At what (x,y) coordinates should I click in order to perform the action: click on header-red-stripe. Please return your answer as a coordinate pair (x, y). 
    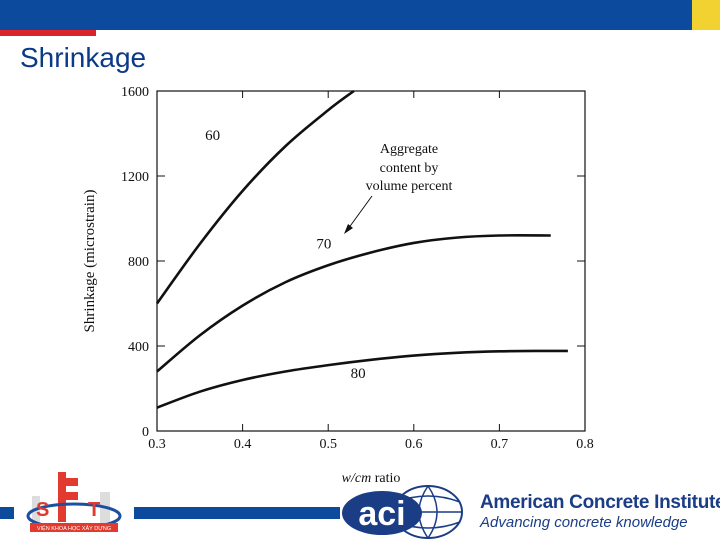
    Looking at the image, I should click on (48, 33).